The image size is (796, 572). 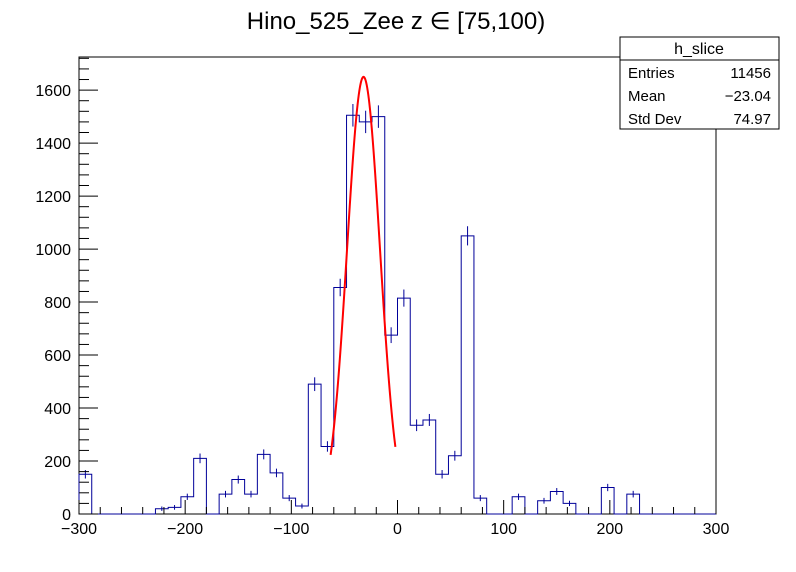 I want to click on y-tick-label: 0, so click(x=66, y=515).